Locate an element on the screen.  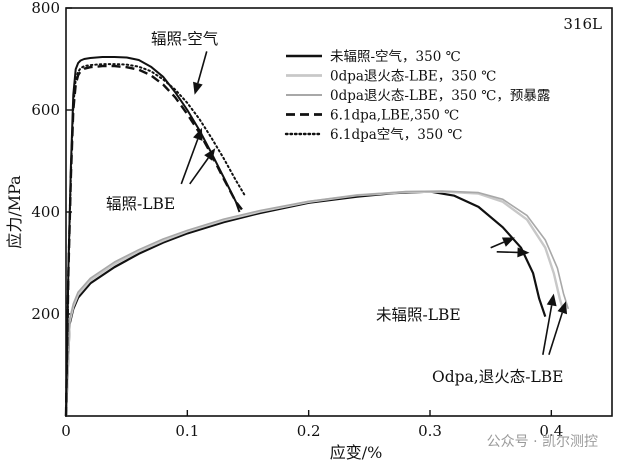
legend-item: 0dpa退火态-LBE，350 ℃，预暴露 is located at coordinates (418, 96).